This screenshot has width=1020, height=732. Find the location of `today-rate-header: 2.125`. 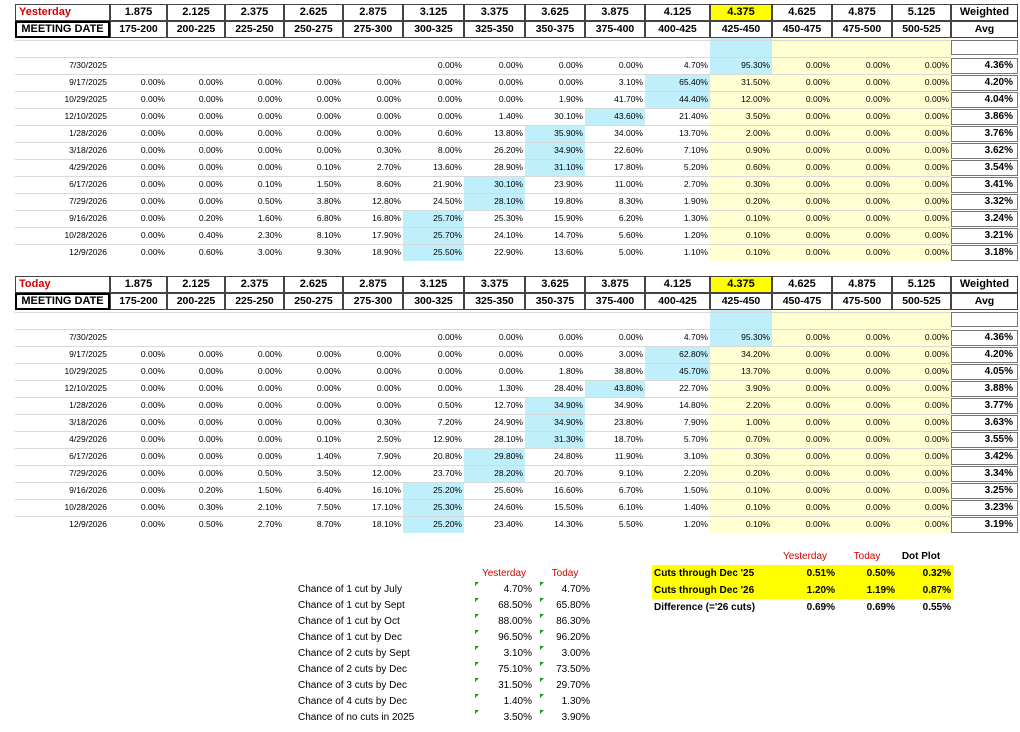

today-rate-header: 2.125 is located at coordinates (196, 284).